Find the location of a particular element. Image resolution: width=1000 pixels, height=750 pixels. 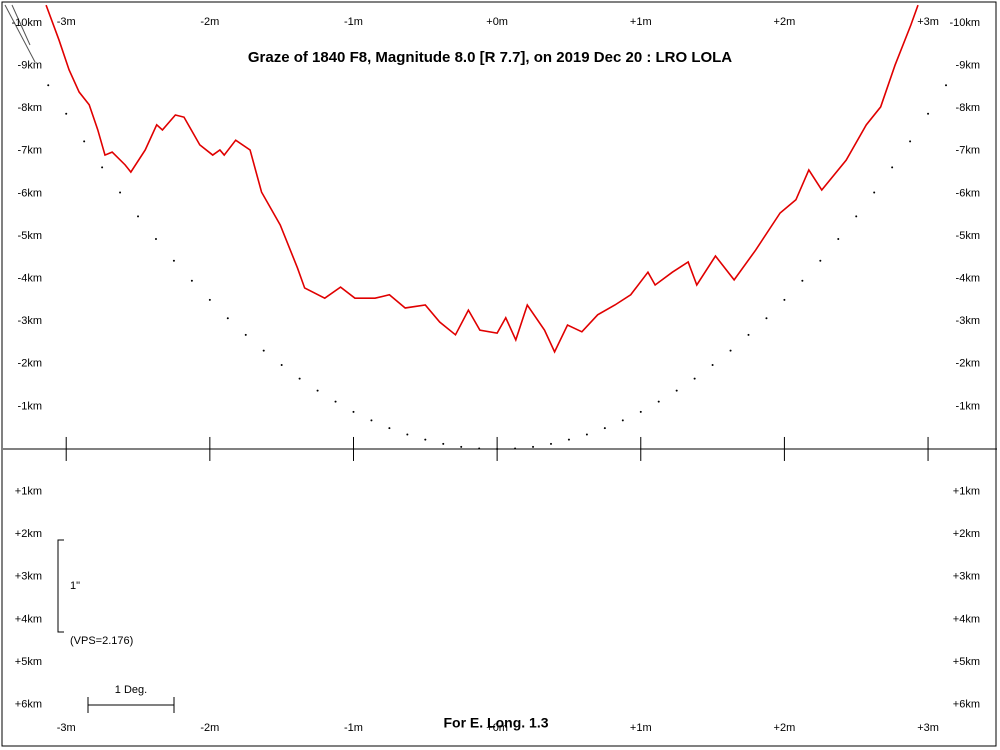

annotation: 1" is located at coordinates (75, 586).